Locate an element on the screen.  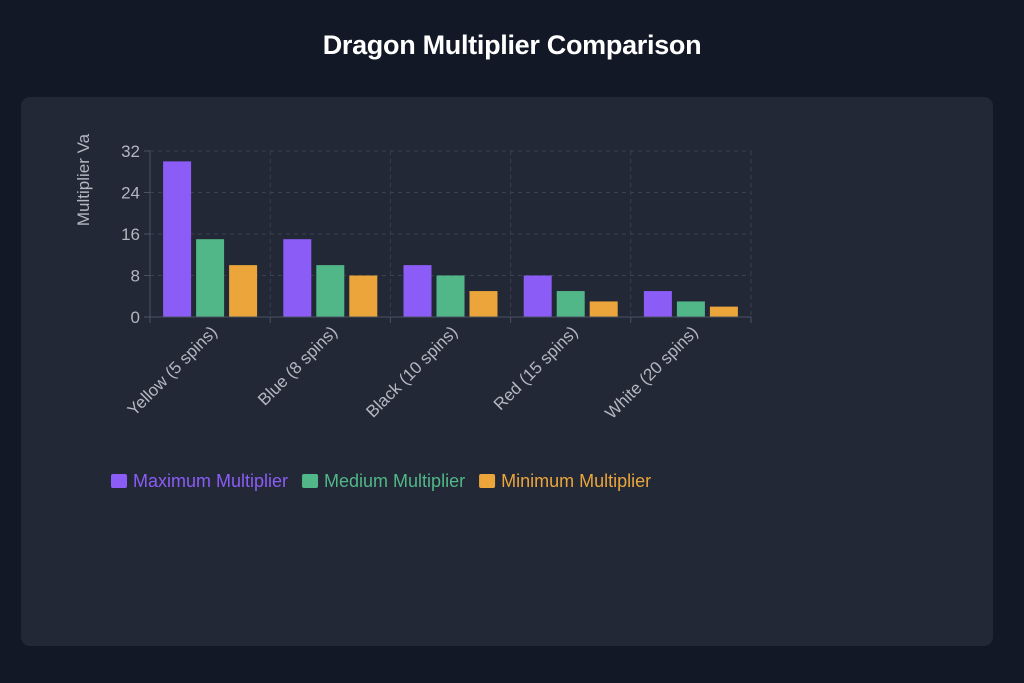
y-tick-labels: 0 8 16 24 32 is located at coordinates (130, 234).